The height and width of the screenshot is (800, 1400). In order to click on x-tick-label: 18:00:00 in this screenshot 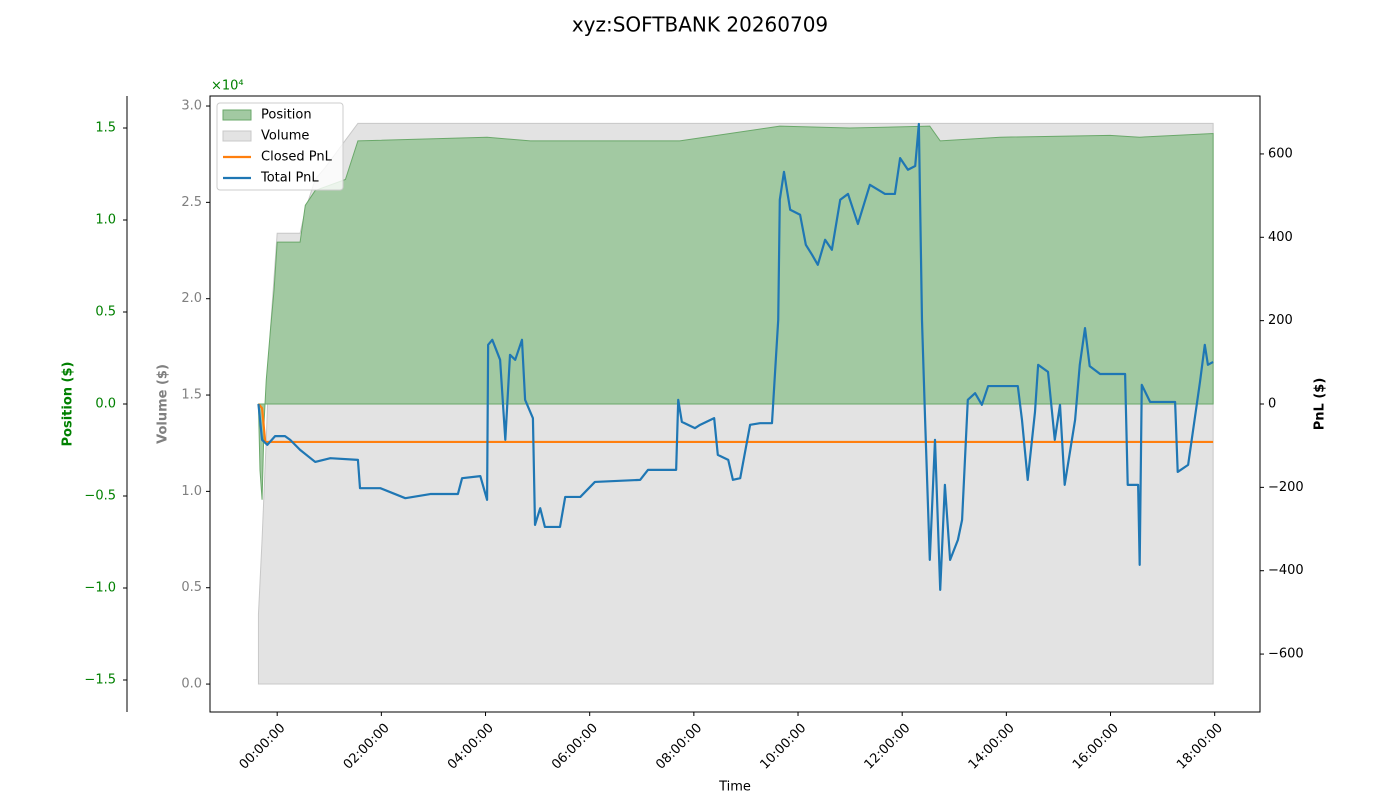, I will do `click(1200, 747)`.